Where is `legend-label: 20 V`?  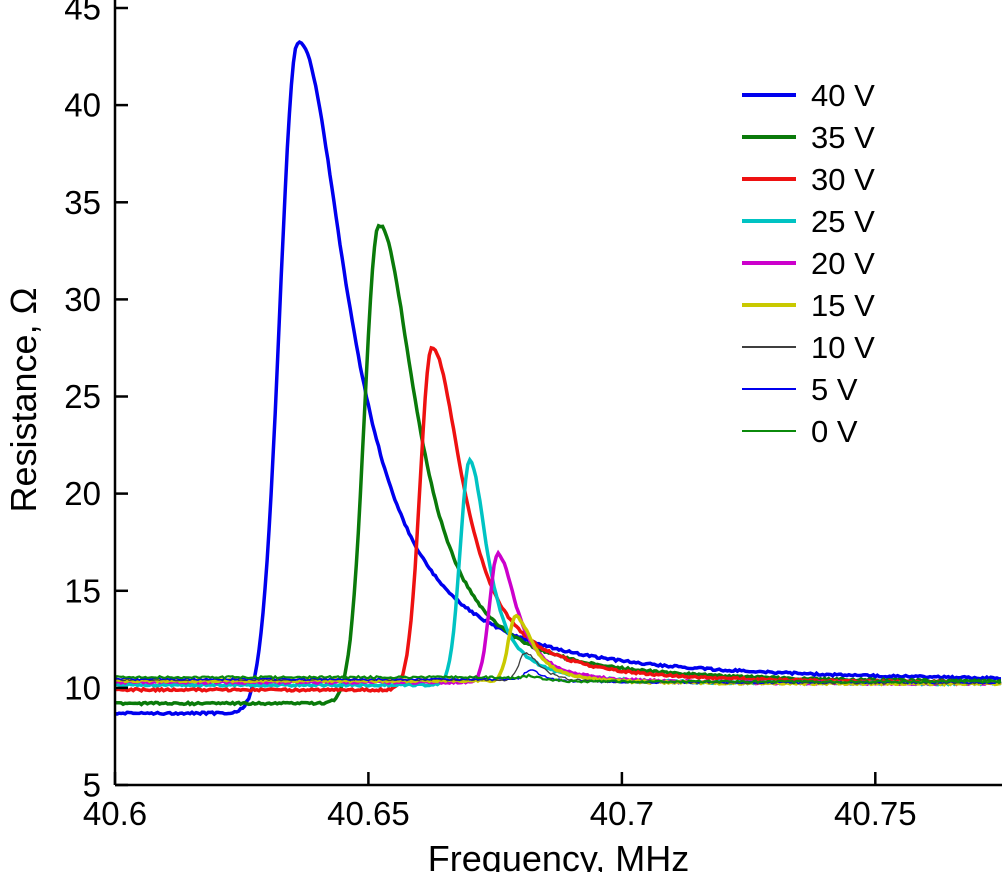
legend-label: 20 V is located at coordinates (843, 263).